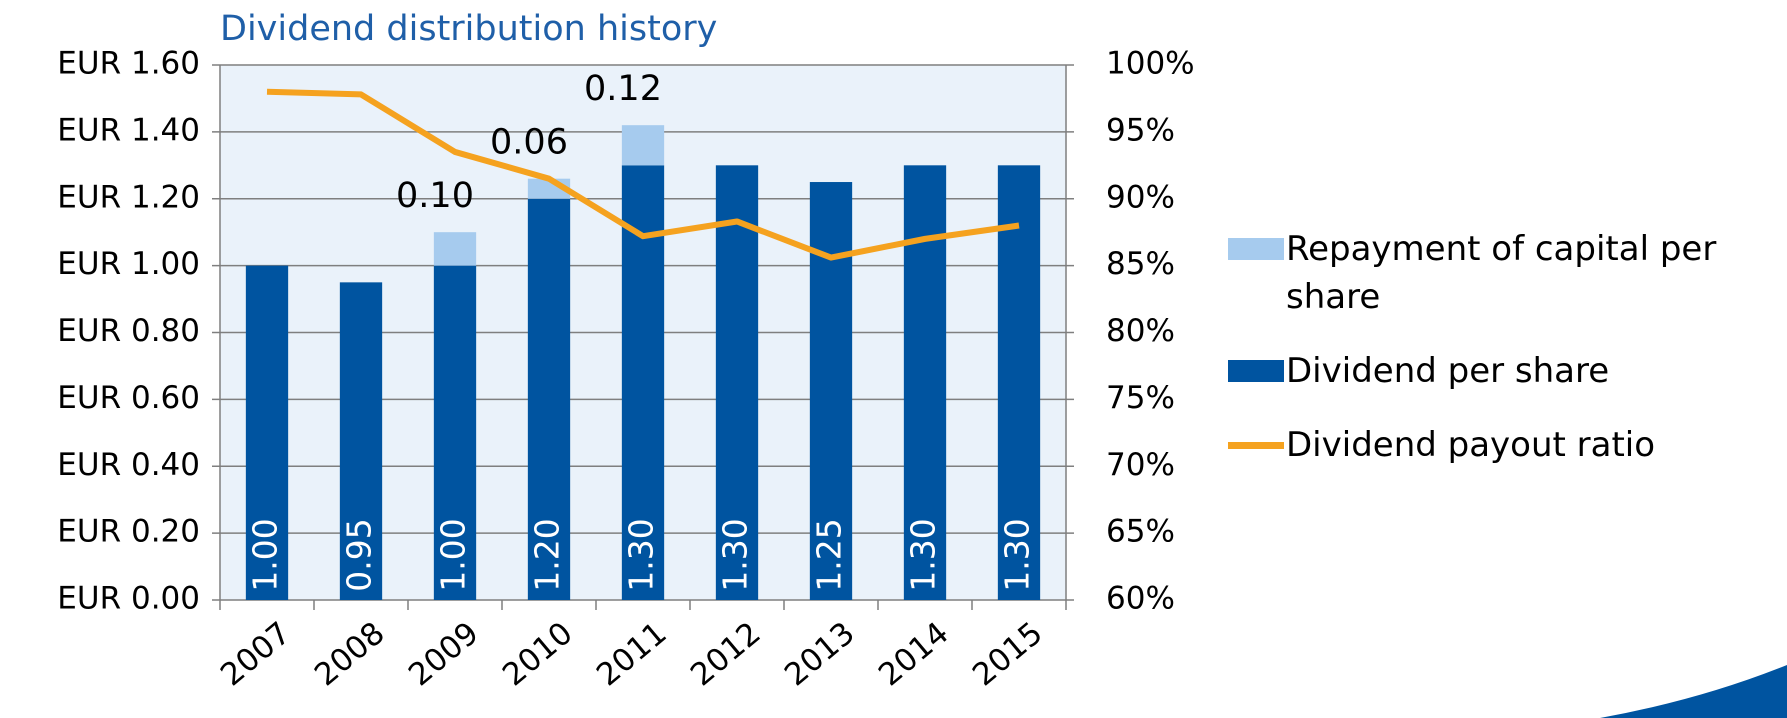 Image resolution: width=1787 pixels, height=718 pixels. What do you see at coordinates (529, 143) in the screenshot?
I see `data-label: 0.06` at bounding box center [529, 143].